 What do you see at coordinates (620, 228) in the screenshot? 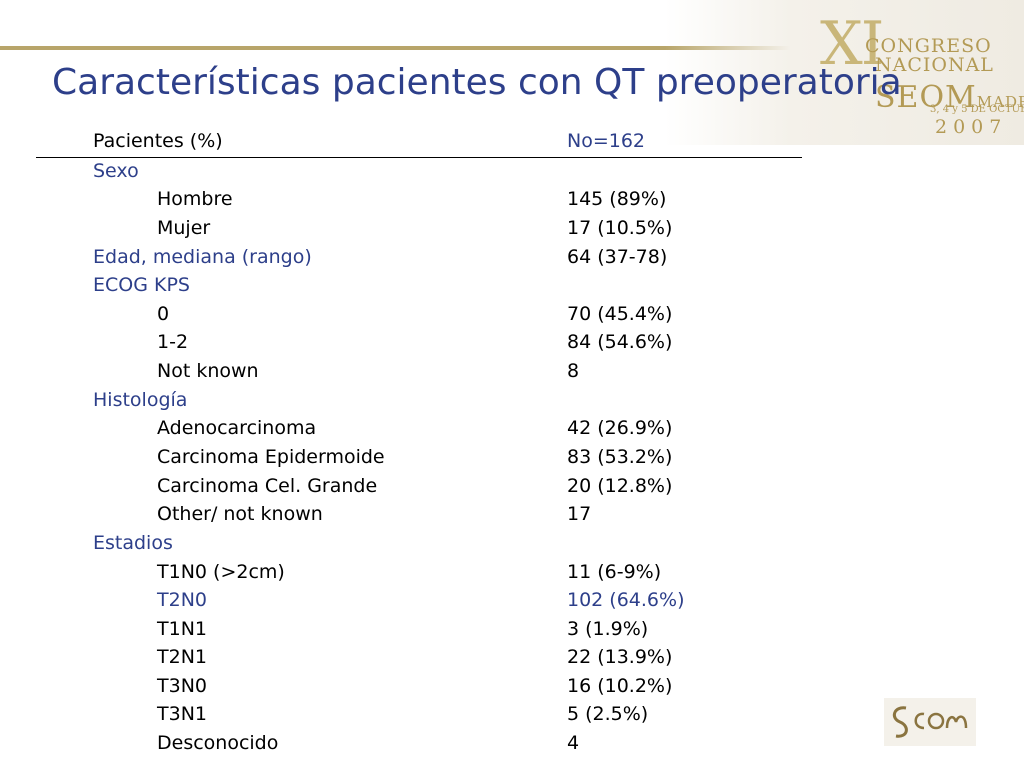
I see `row-value: 17 (10.5%)` at bounding box center [620, 228].